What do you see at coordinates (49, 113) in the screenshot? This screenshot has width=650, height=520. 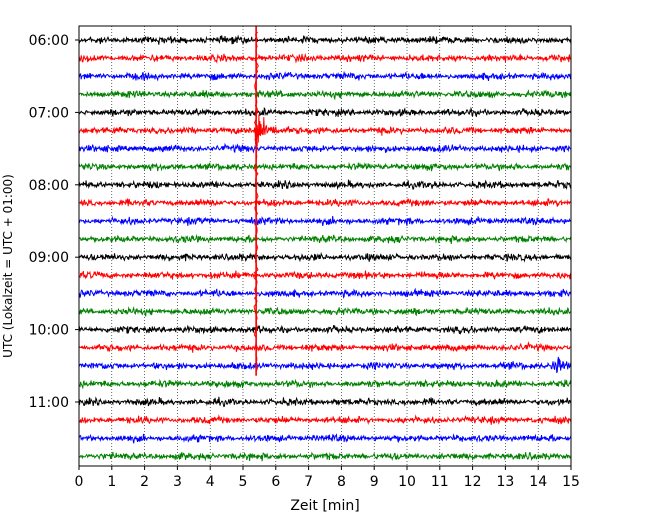 I see `y-tick-label: 07:00` at bounding box center [49, 113].